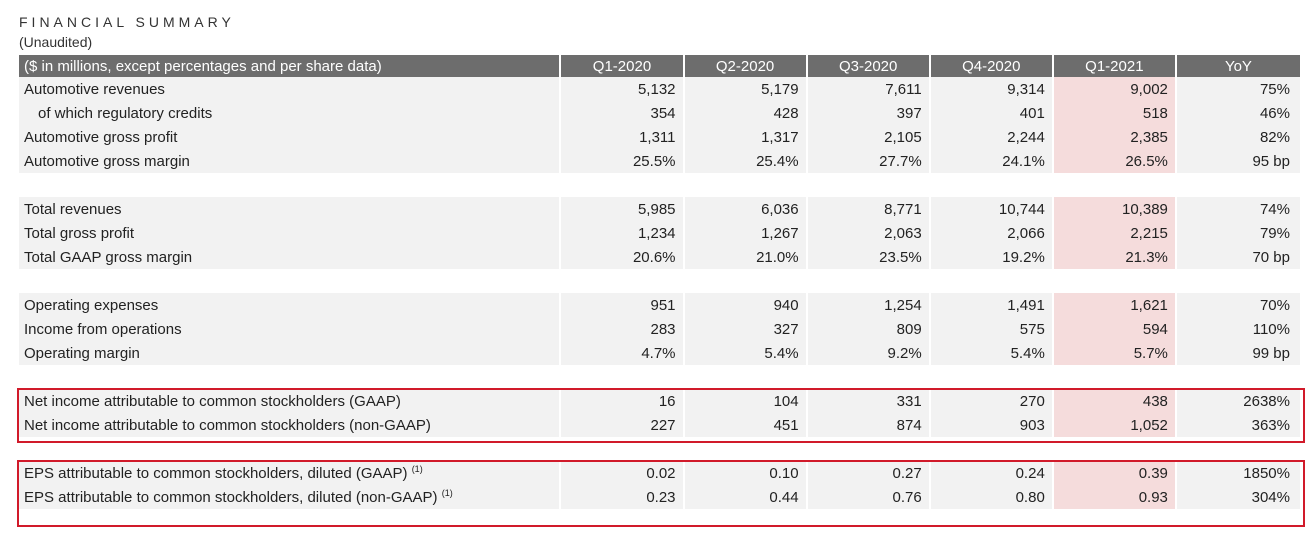 Image resolution: width=1309 pixels, height=544 pixels. Describe the element at coordinates (745, 497) in the screenshot. I see `value-cell: 0.44` at that location.